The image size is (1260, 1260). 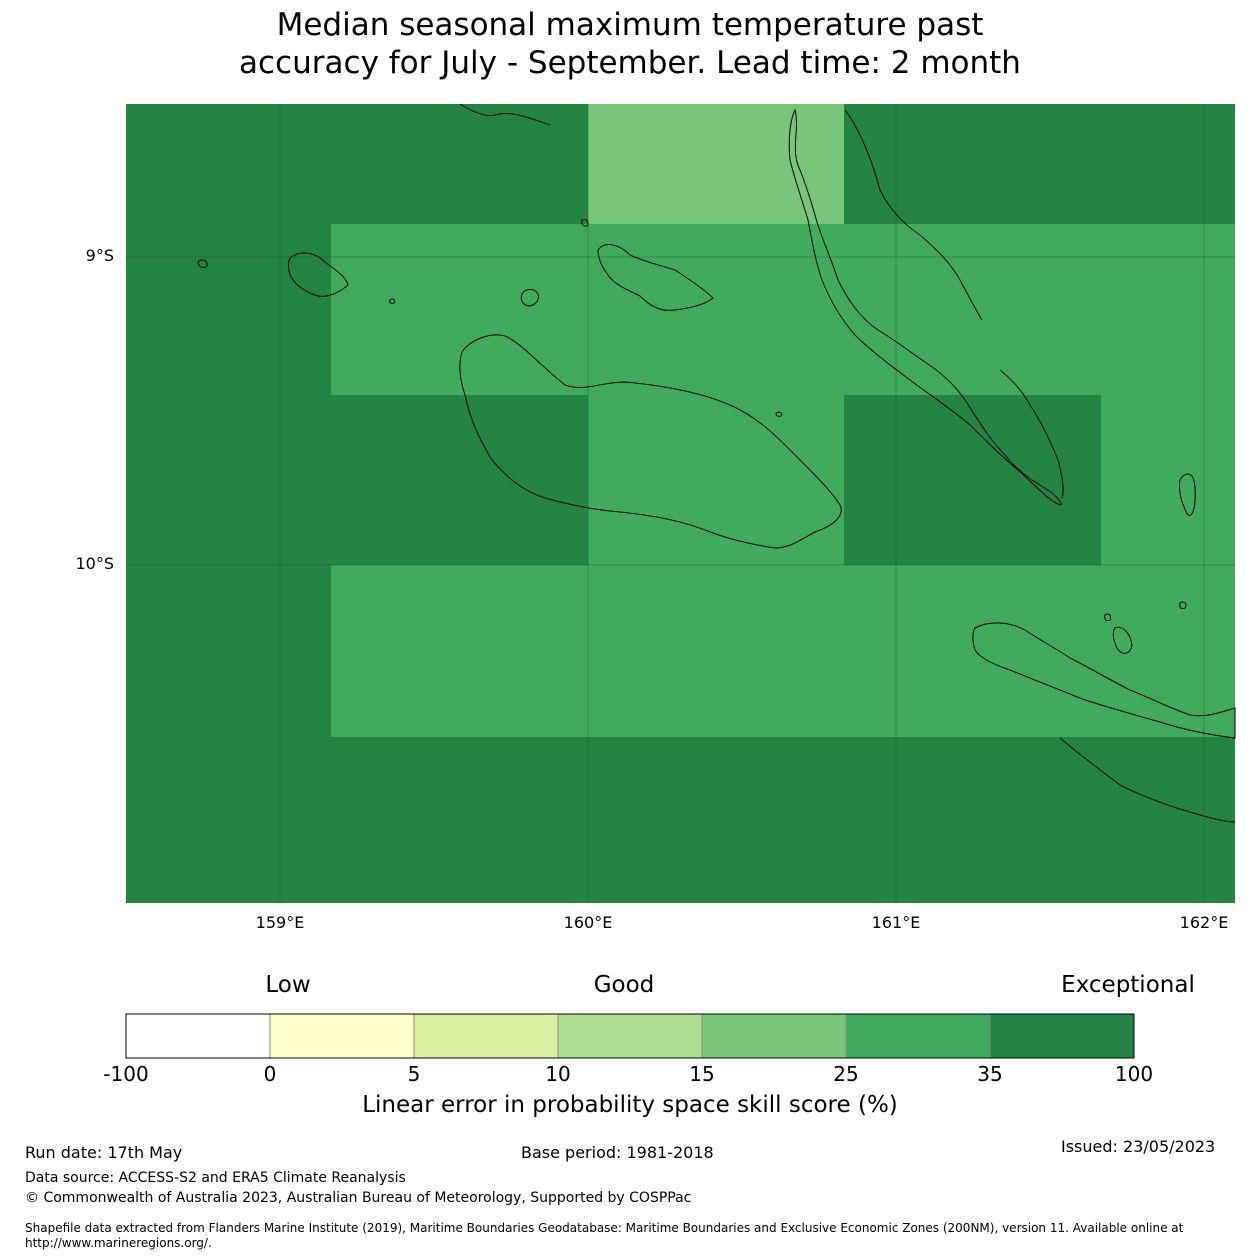 I want to click on coast-small-isle-east3, so click(x=1183, y=605).